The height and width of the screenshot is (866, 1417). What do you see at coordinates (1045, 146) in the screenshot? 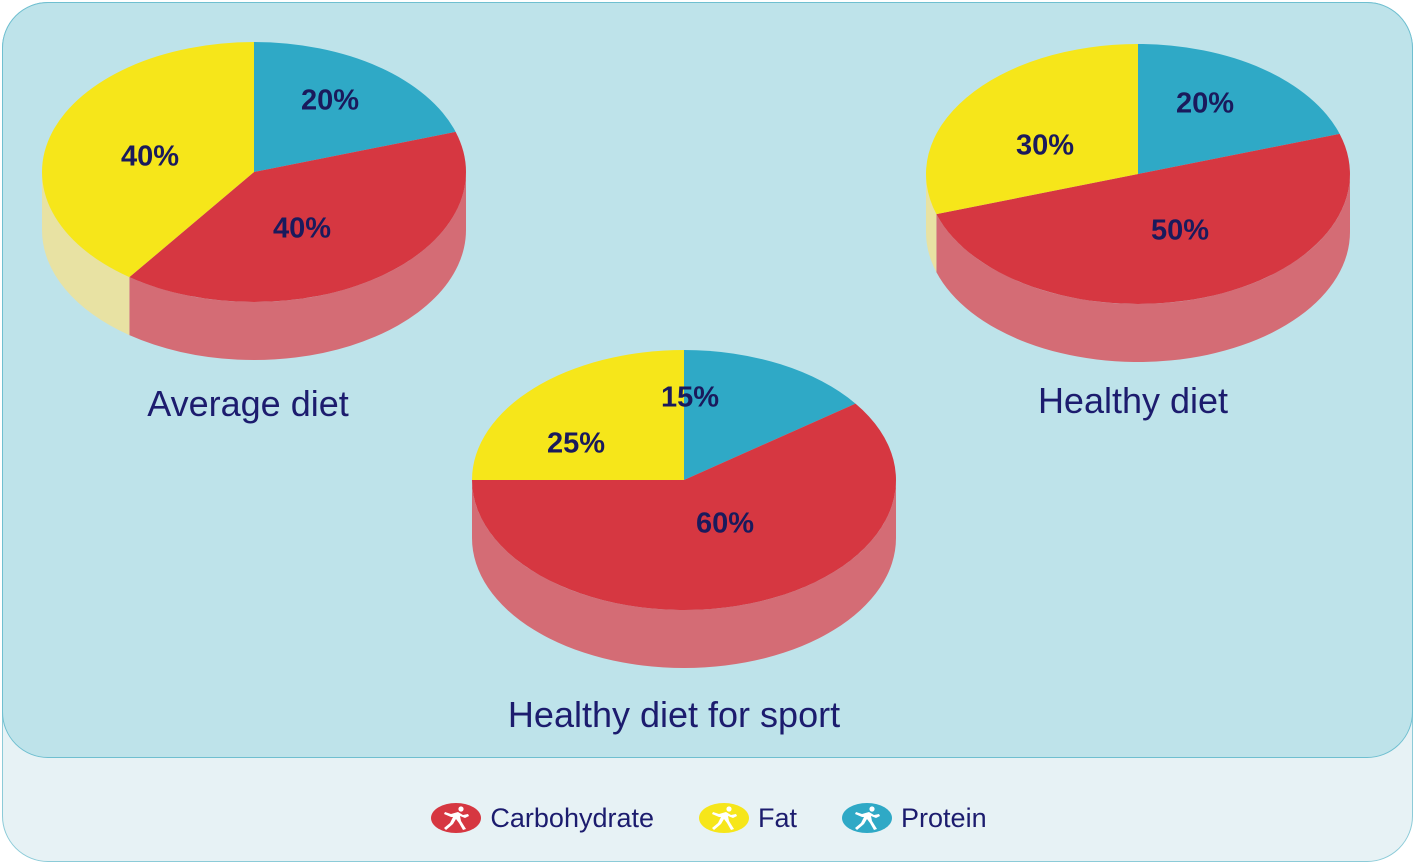
I see `slice-label-fat: 30%` at bounding box center [1045, 146].